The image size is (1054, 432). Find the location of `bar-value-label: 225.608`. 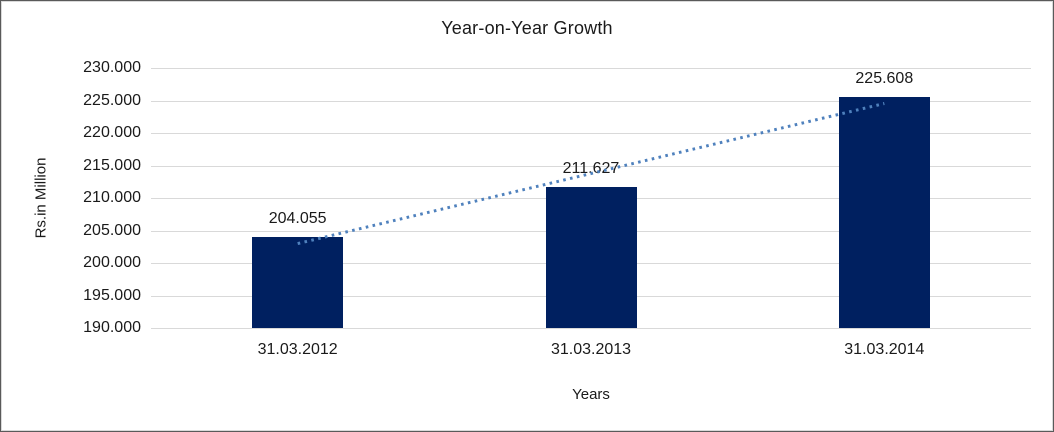

bar-value-label: 225.608 is located at coordinates (884, 78).